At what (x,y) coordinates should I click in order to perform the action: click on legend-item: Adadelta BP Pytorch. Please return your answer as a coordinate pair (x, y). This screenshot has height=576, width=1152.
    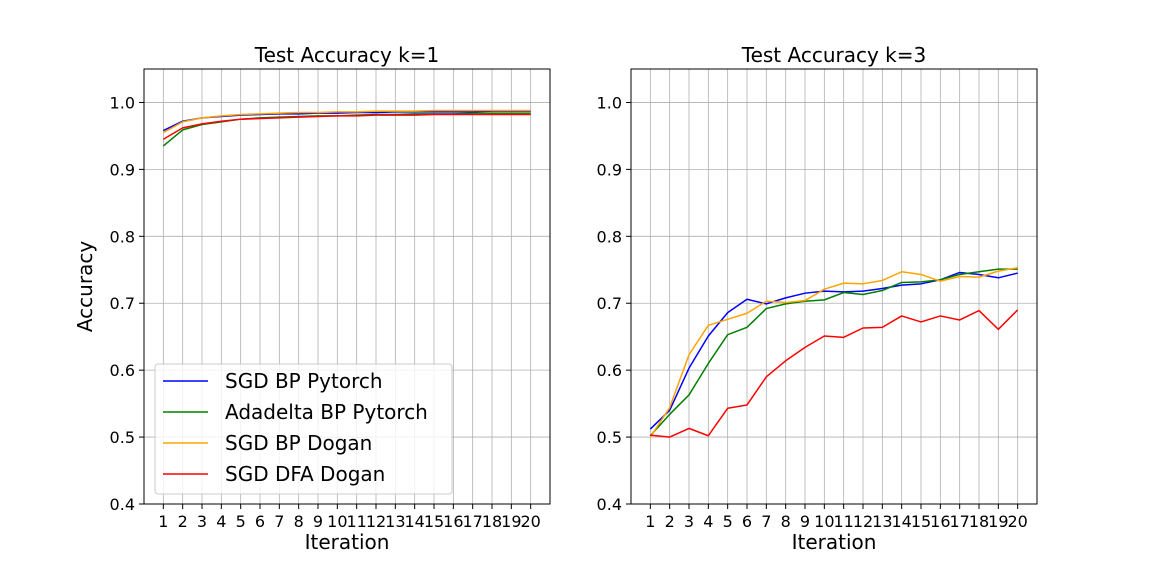
    Looking at the image, I should click on (295, 412).